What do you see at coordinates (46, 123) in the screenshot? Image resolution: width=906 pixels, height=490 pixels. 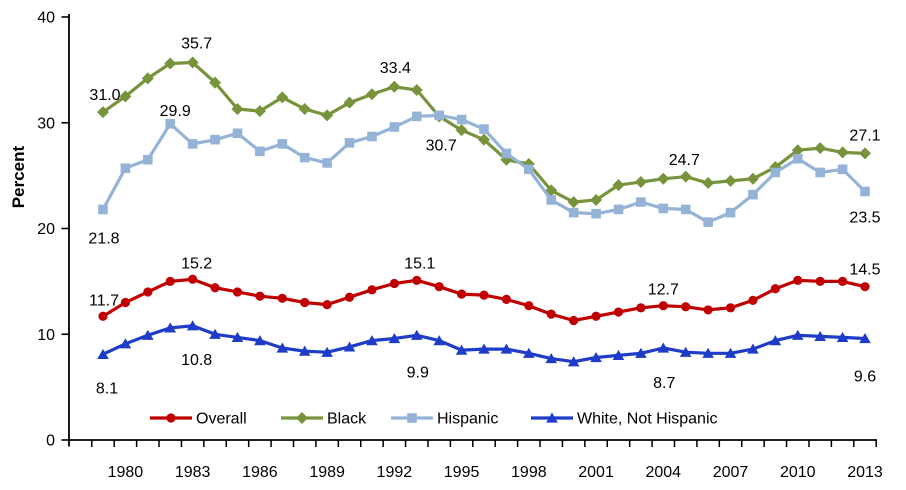 I see `y-tick-label: 30` at bounding box center [46, 123].